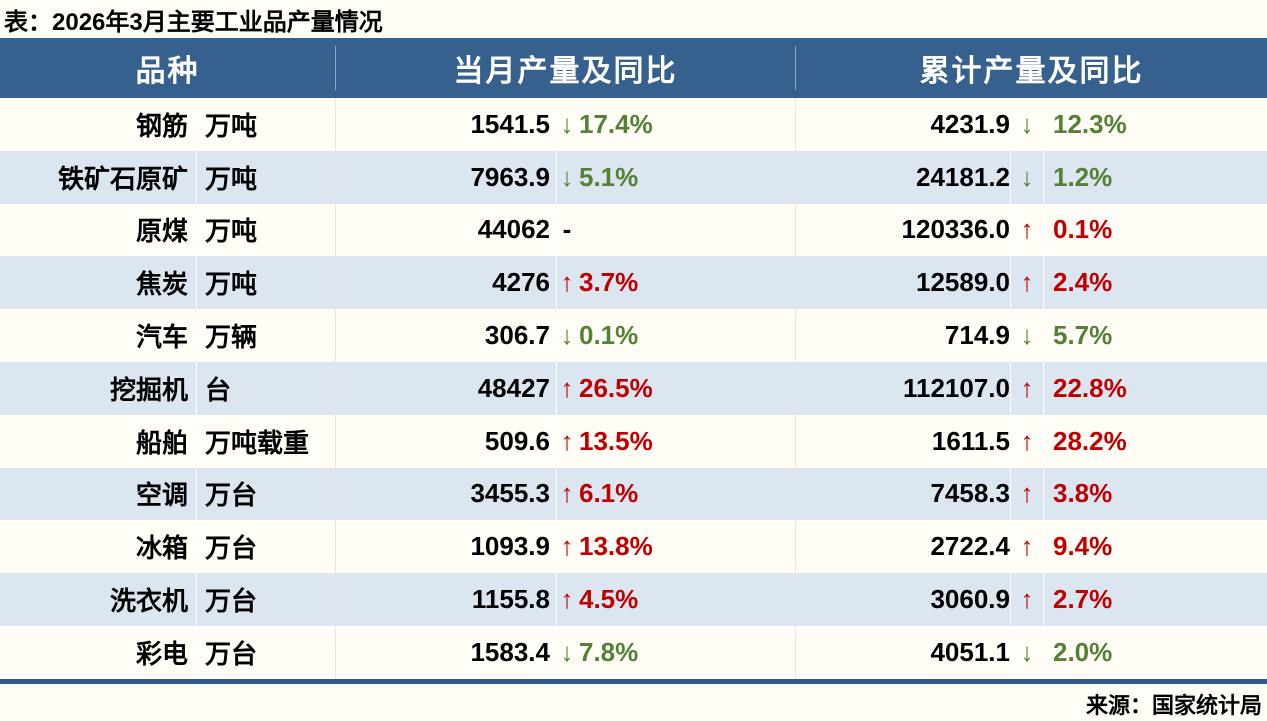 The width and height of the screenshot is (1267, 721). I want to click on monthly-output-value: 1155.8, so click(510, 599).